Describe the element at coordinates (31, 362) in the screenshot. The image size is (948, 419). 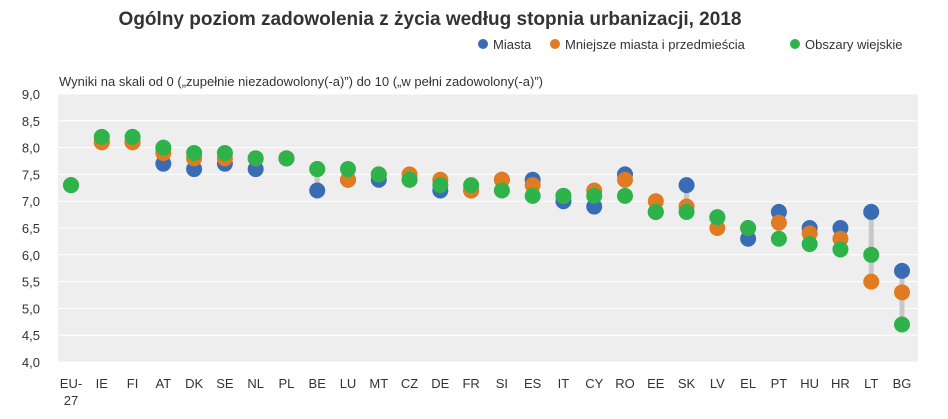
I see `y-tick-label: 4,0` at that location.